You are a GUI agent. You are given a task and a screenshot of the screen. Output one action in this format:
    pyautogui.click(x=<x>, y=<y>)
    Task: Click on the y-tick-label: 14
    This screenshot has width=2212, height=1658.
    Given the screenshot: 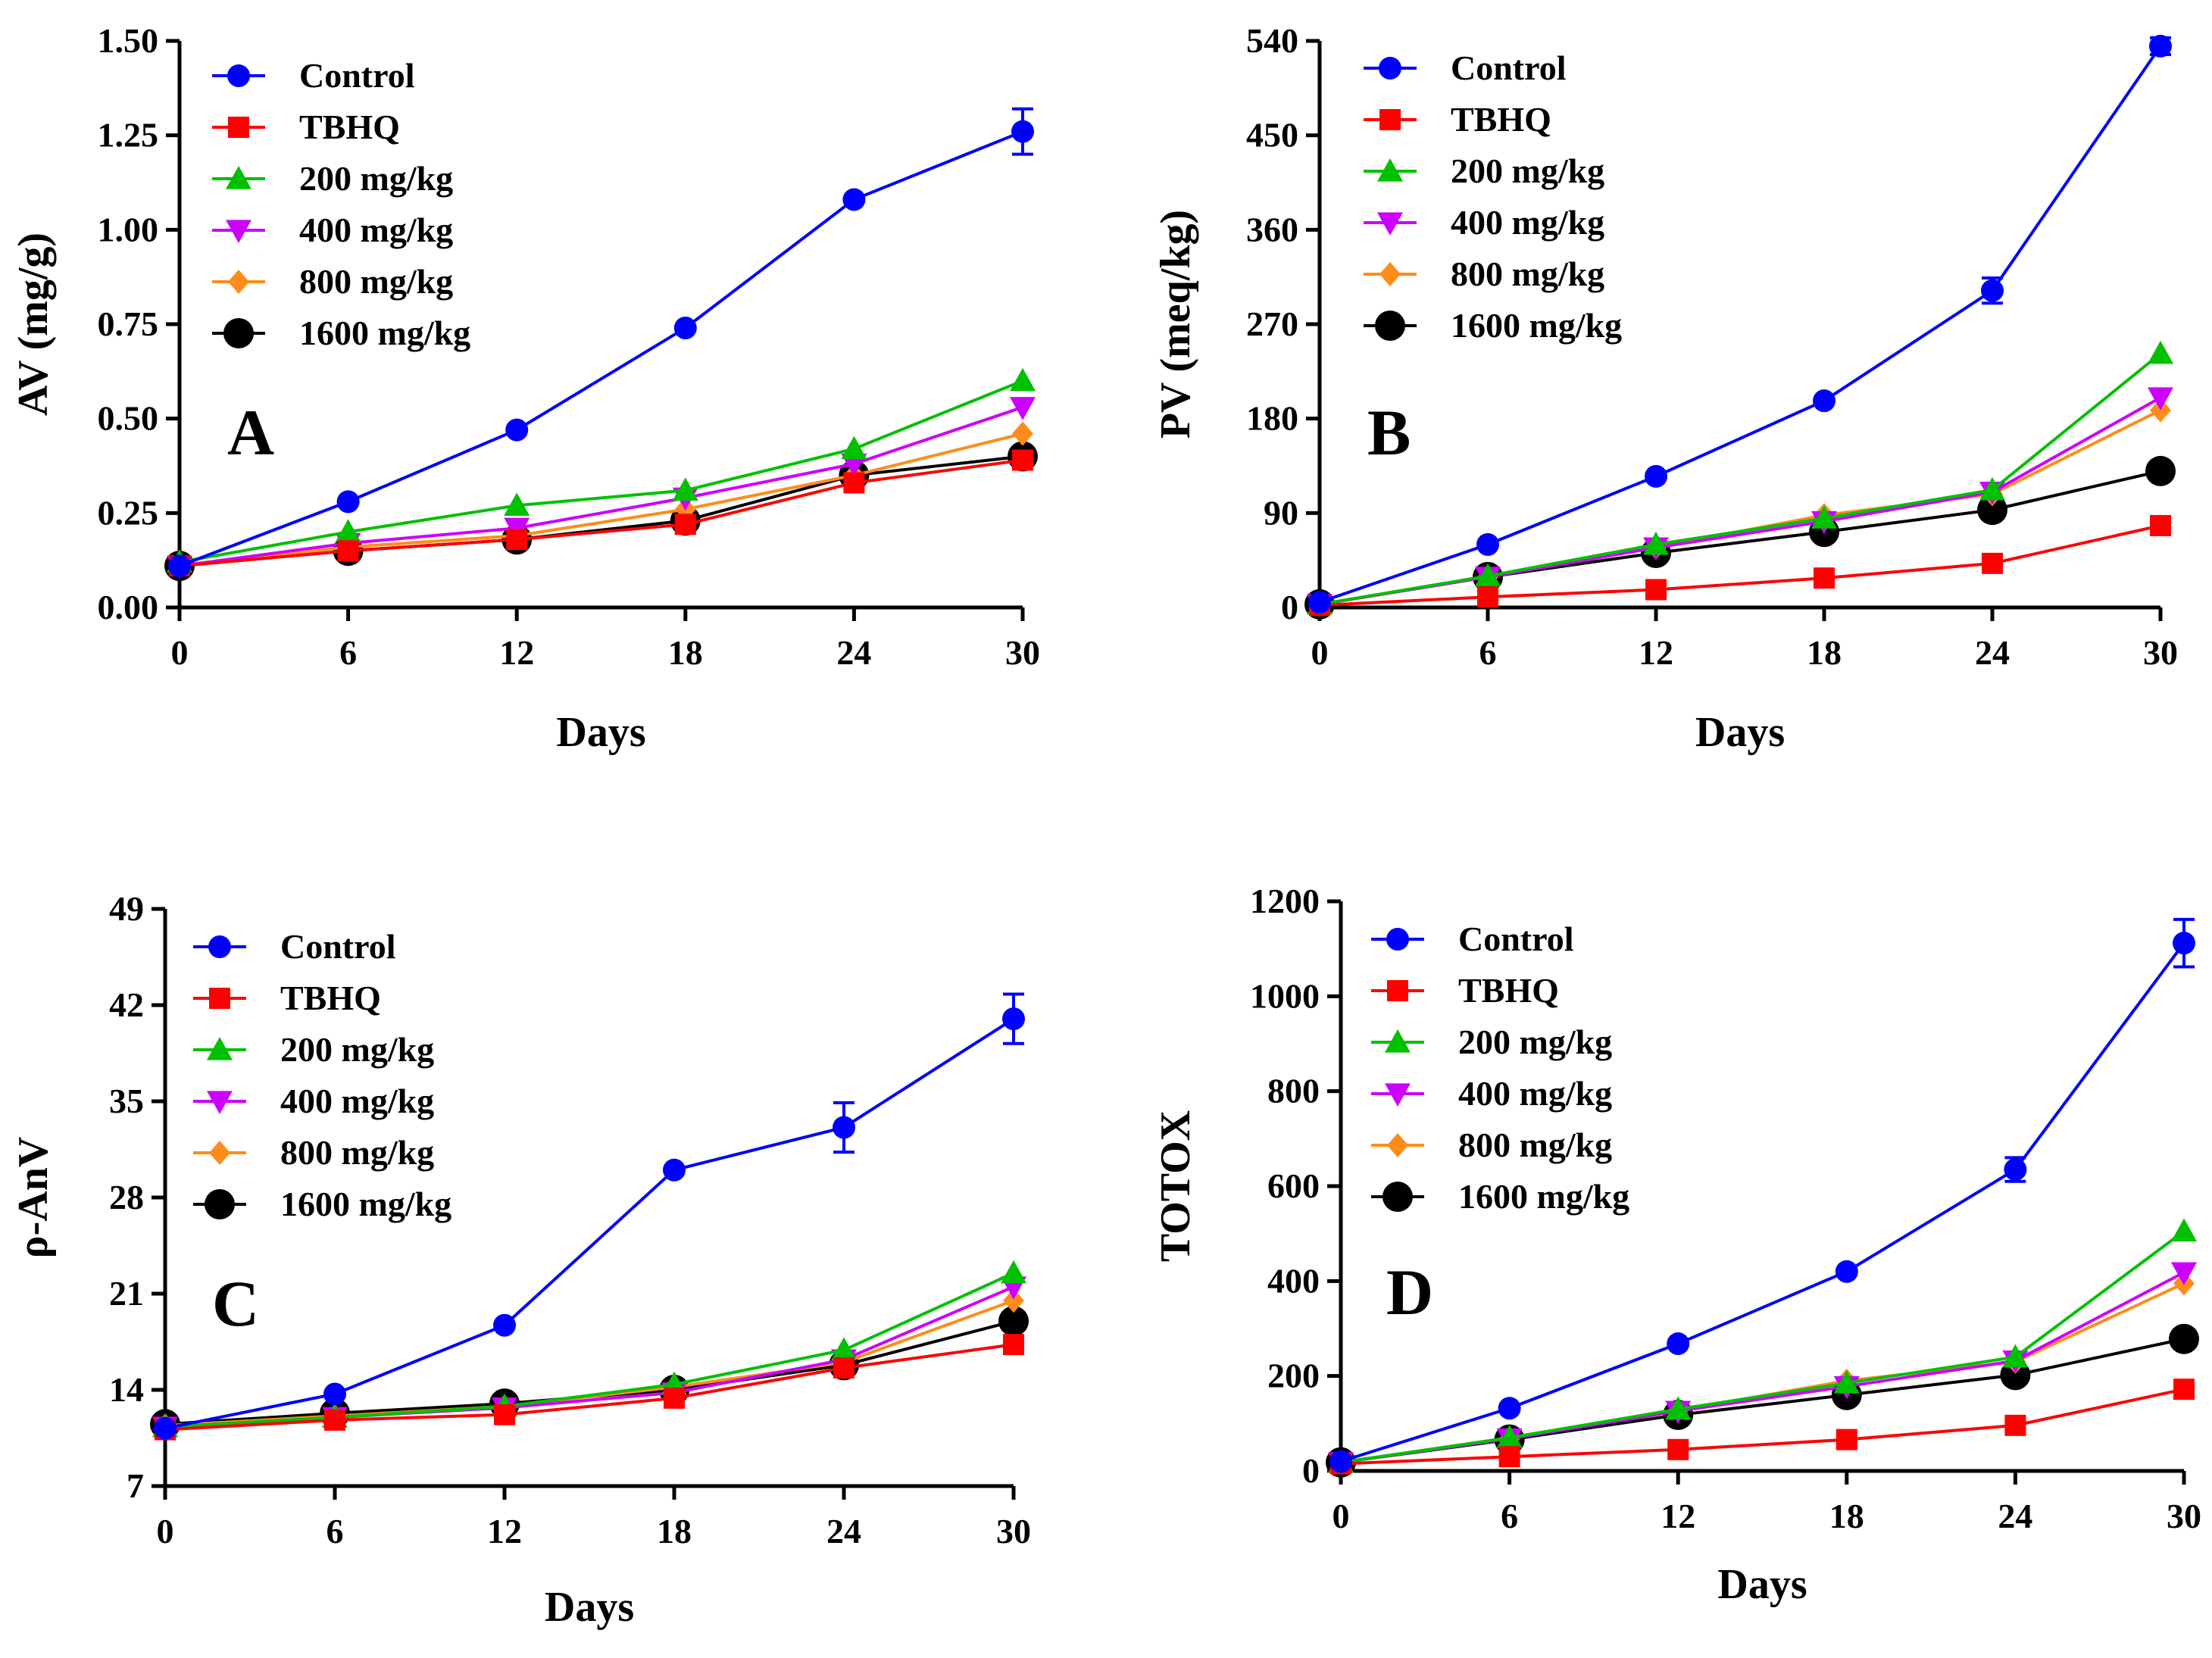 What is the action you would take?
    pyautogui.click(x=126, y=1390)
    